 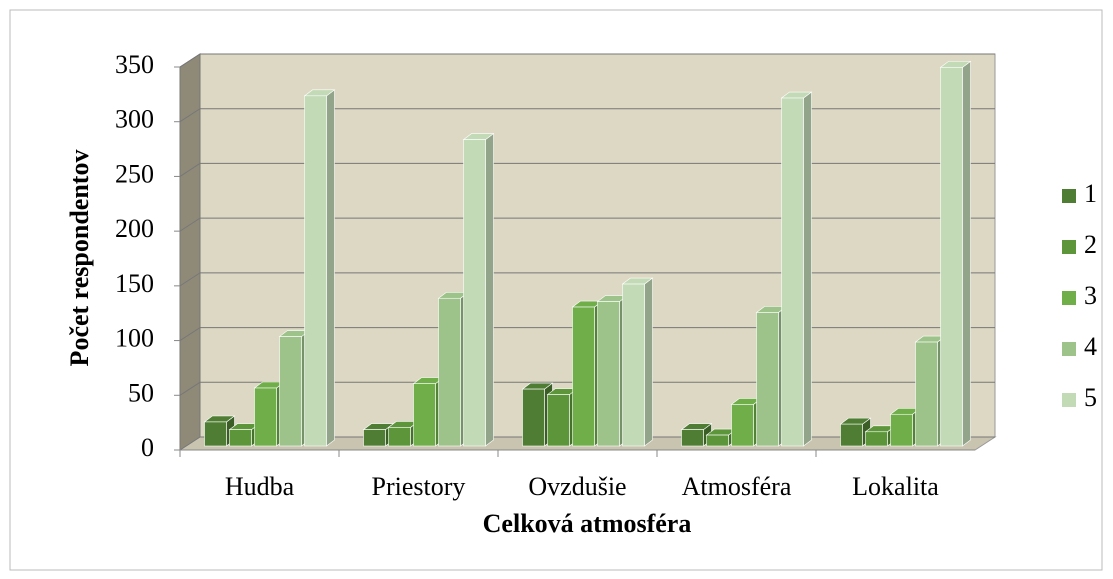 What do you see at coordinates (134, 283) in the screenshot?
I see `y-tick-label: 150` at bounding box center [134, 283].